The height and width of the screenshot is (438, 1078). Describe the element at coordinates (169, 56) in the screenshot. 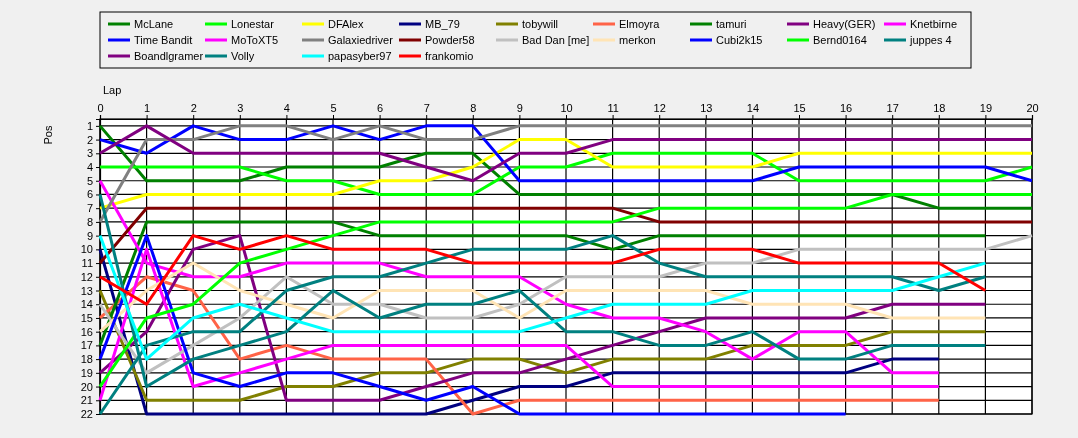

I see `legend-label: Boandlgramer` at that location.